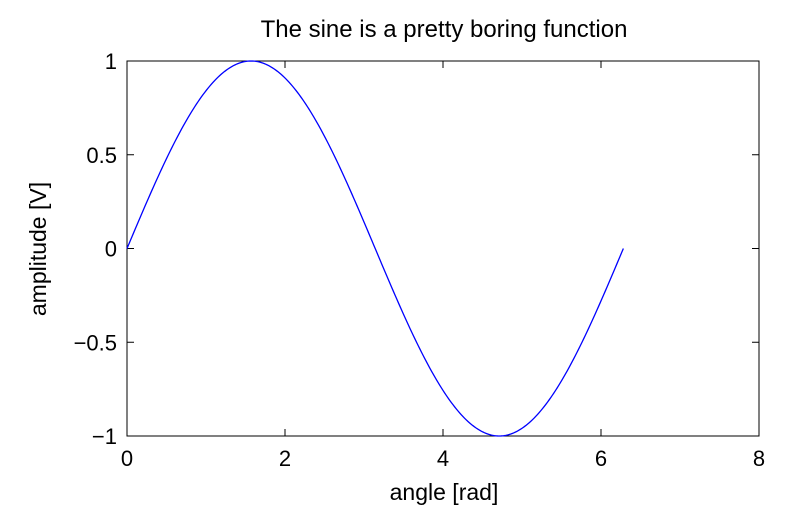 The width and height of the screenshot is (800, 521). Describe the element at coordinates (101, 155) in the screenshot. I see `y-tick-label: 0.5` at that location.